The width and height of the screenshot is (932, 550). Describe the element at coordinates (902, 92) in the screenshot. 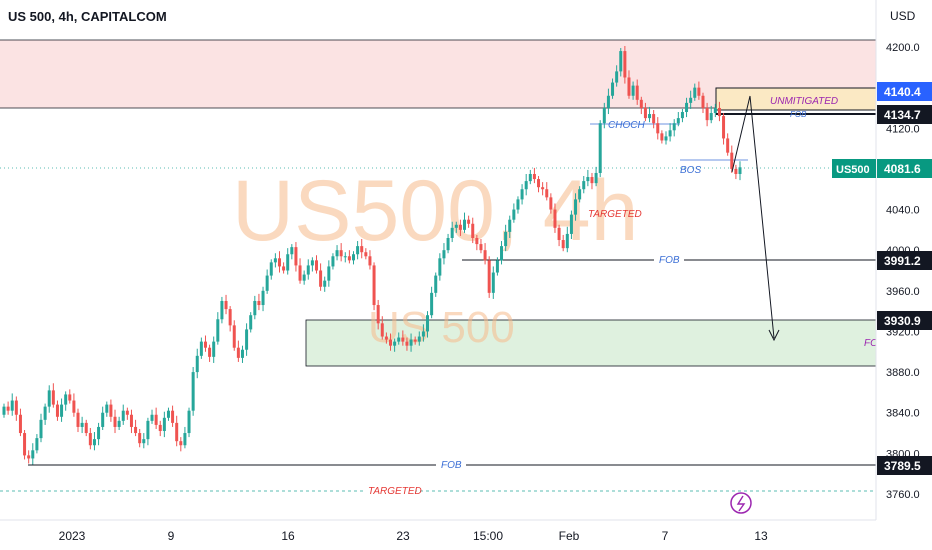

I see `upper-zone-price: 4140.4` at that location.